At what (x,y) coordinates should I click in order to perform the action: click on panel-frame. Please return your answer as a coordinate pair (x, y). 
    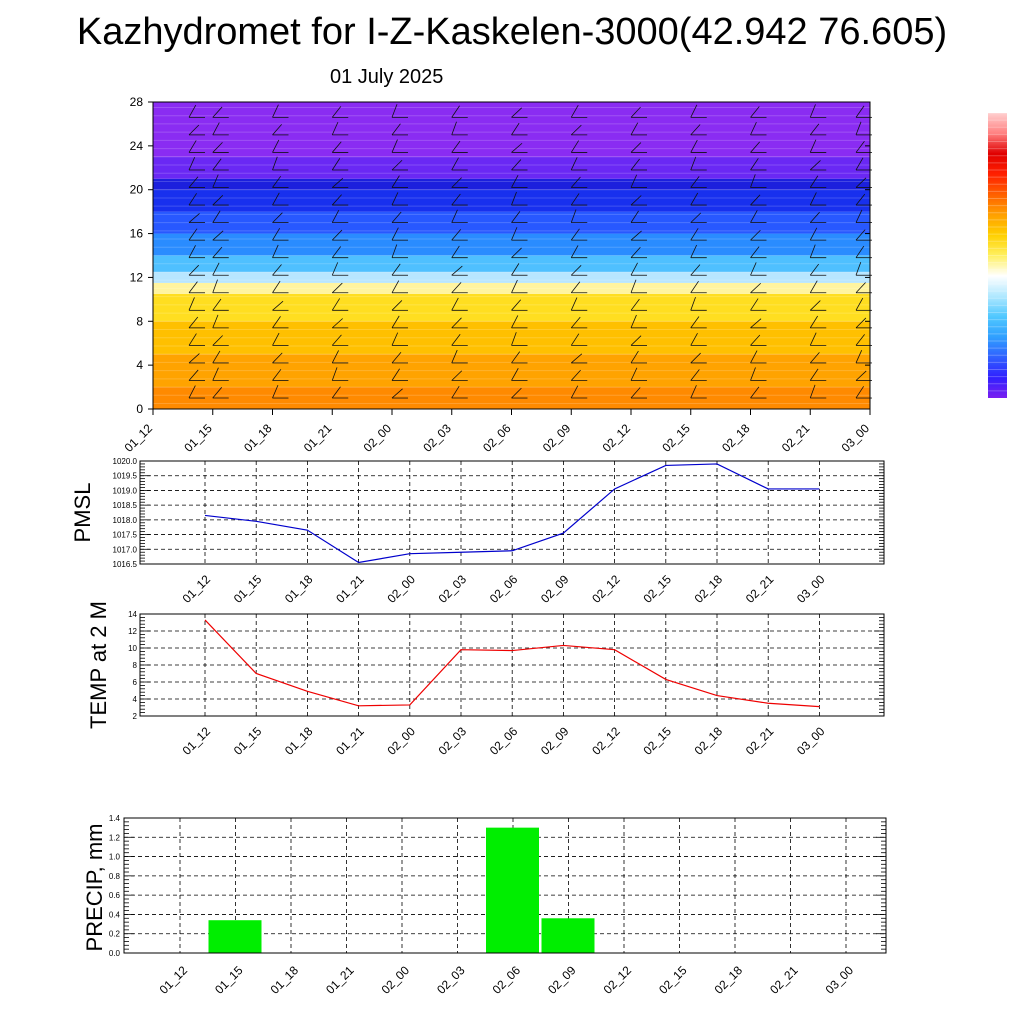
    Looking at the image, I should click on (505, 885).